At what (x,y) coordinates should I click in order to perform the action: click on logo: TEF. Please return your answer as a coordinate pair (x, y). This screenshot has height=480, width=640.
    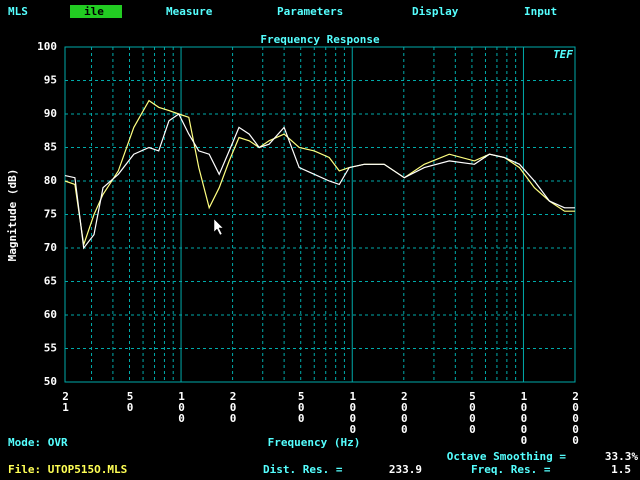
    Looking at the image, I should click on (563, 54).